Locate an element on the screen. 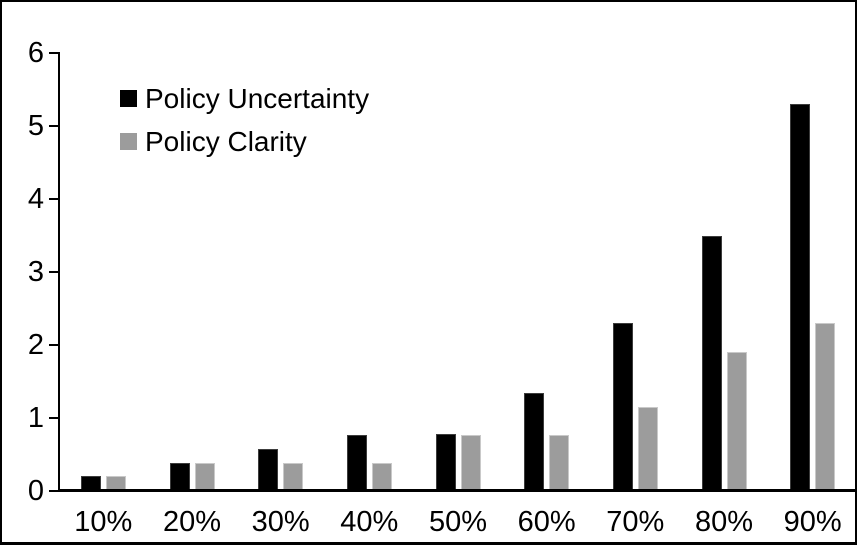 The height and width of the screenshot is (545, 857). x-tick-label-40%: 40% is located at coordinates (369, 522).